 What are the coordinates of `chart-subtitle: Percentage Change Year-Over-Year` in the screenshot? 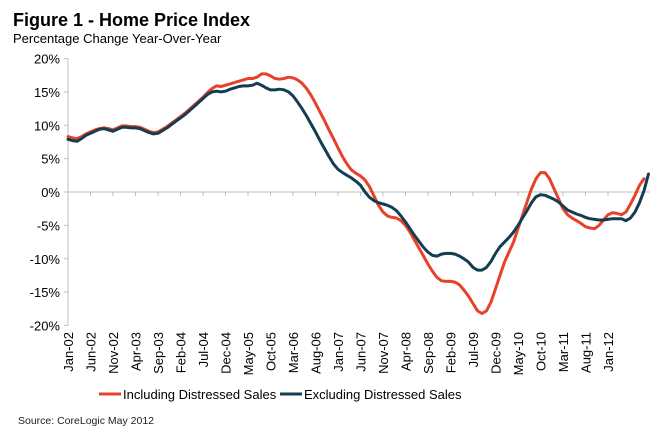 It's located at (117, 38).